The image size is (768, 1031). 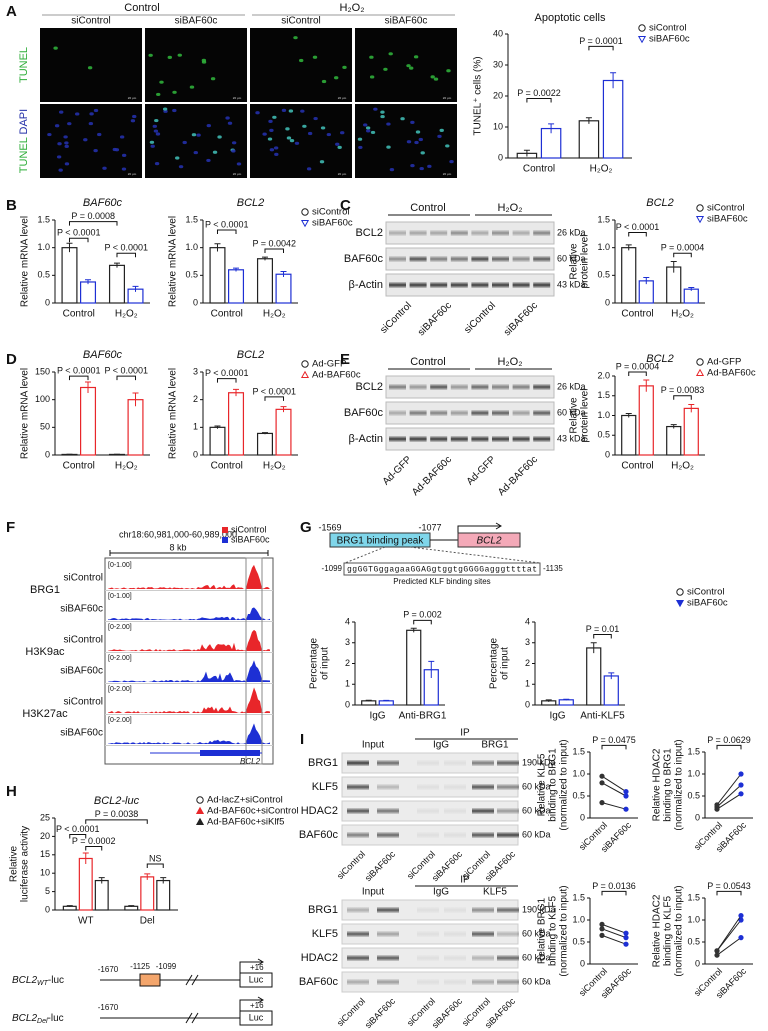 What do you see at coordinates (81, 671) in the screenshot?
I see `track-condition: siBAF60c` at bounding box center [81, 671].